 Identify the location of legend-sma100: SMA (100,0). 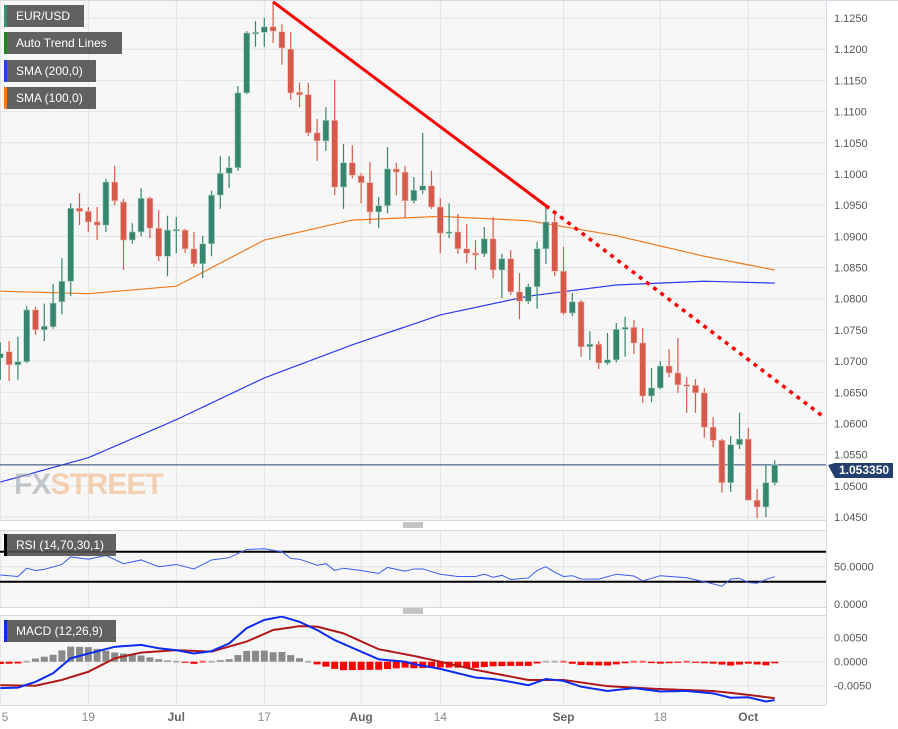
(50, 98).